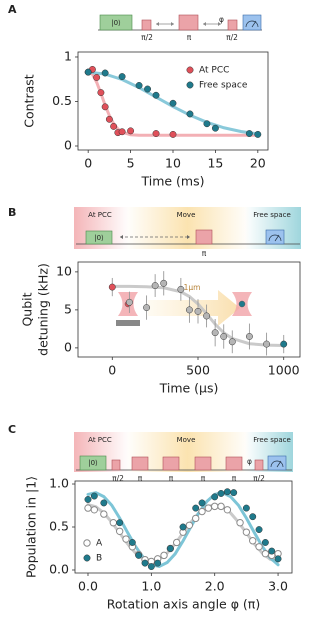  Describe the element at coordinates (68, 346) in the screenshot. I see `y-tick-label: 0` at that location.